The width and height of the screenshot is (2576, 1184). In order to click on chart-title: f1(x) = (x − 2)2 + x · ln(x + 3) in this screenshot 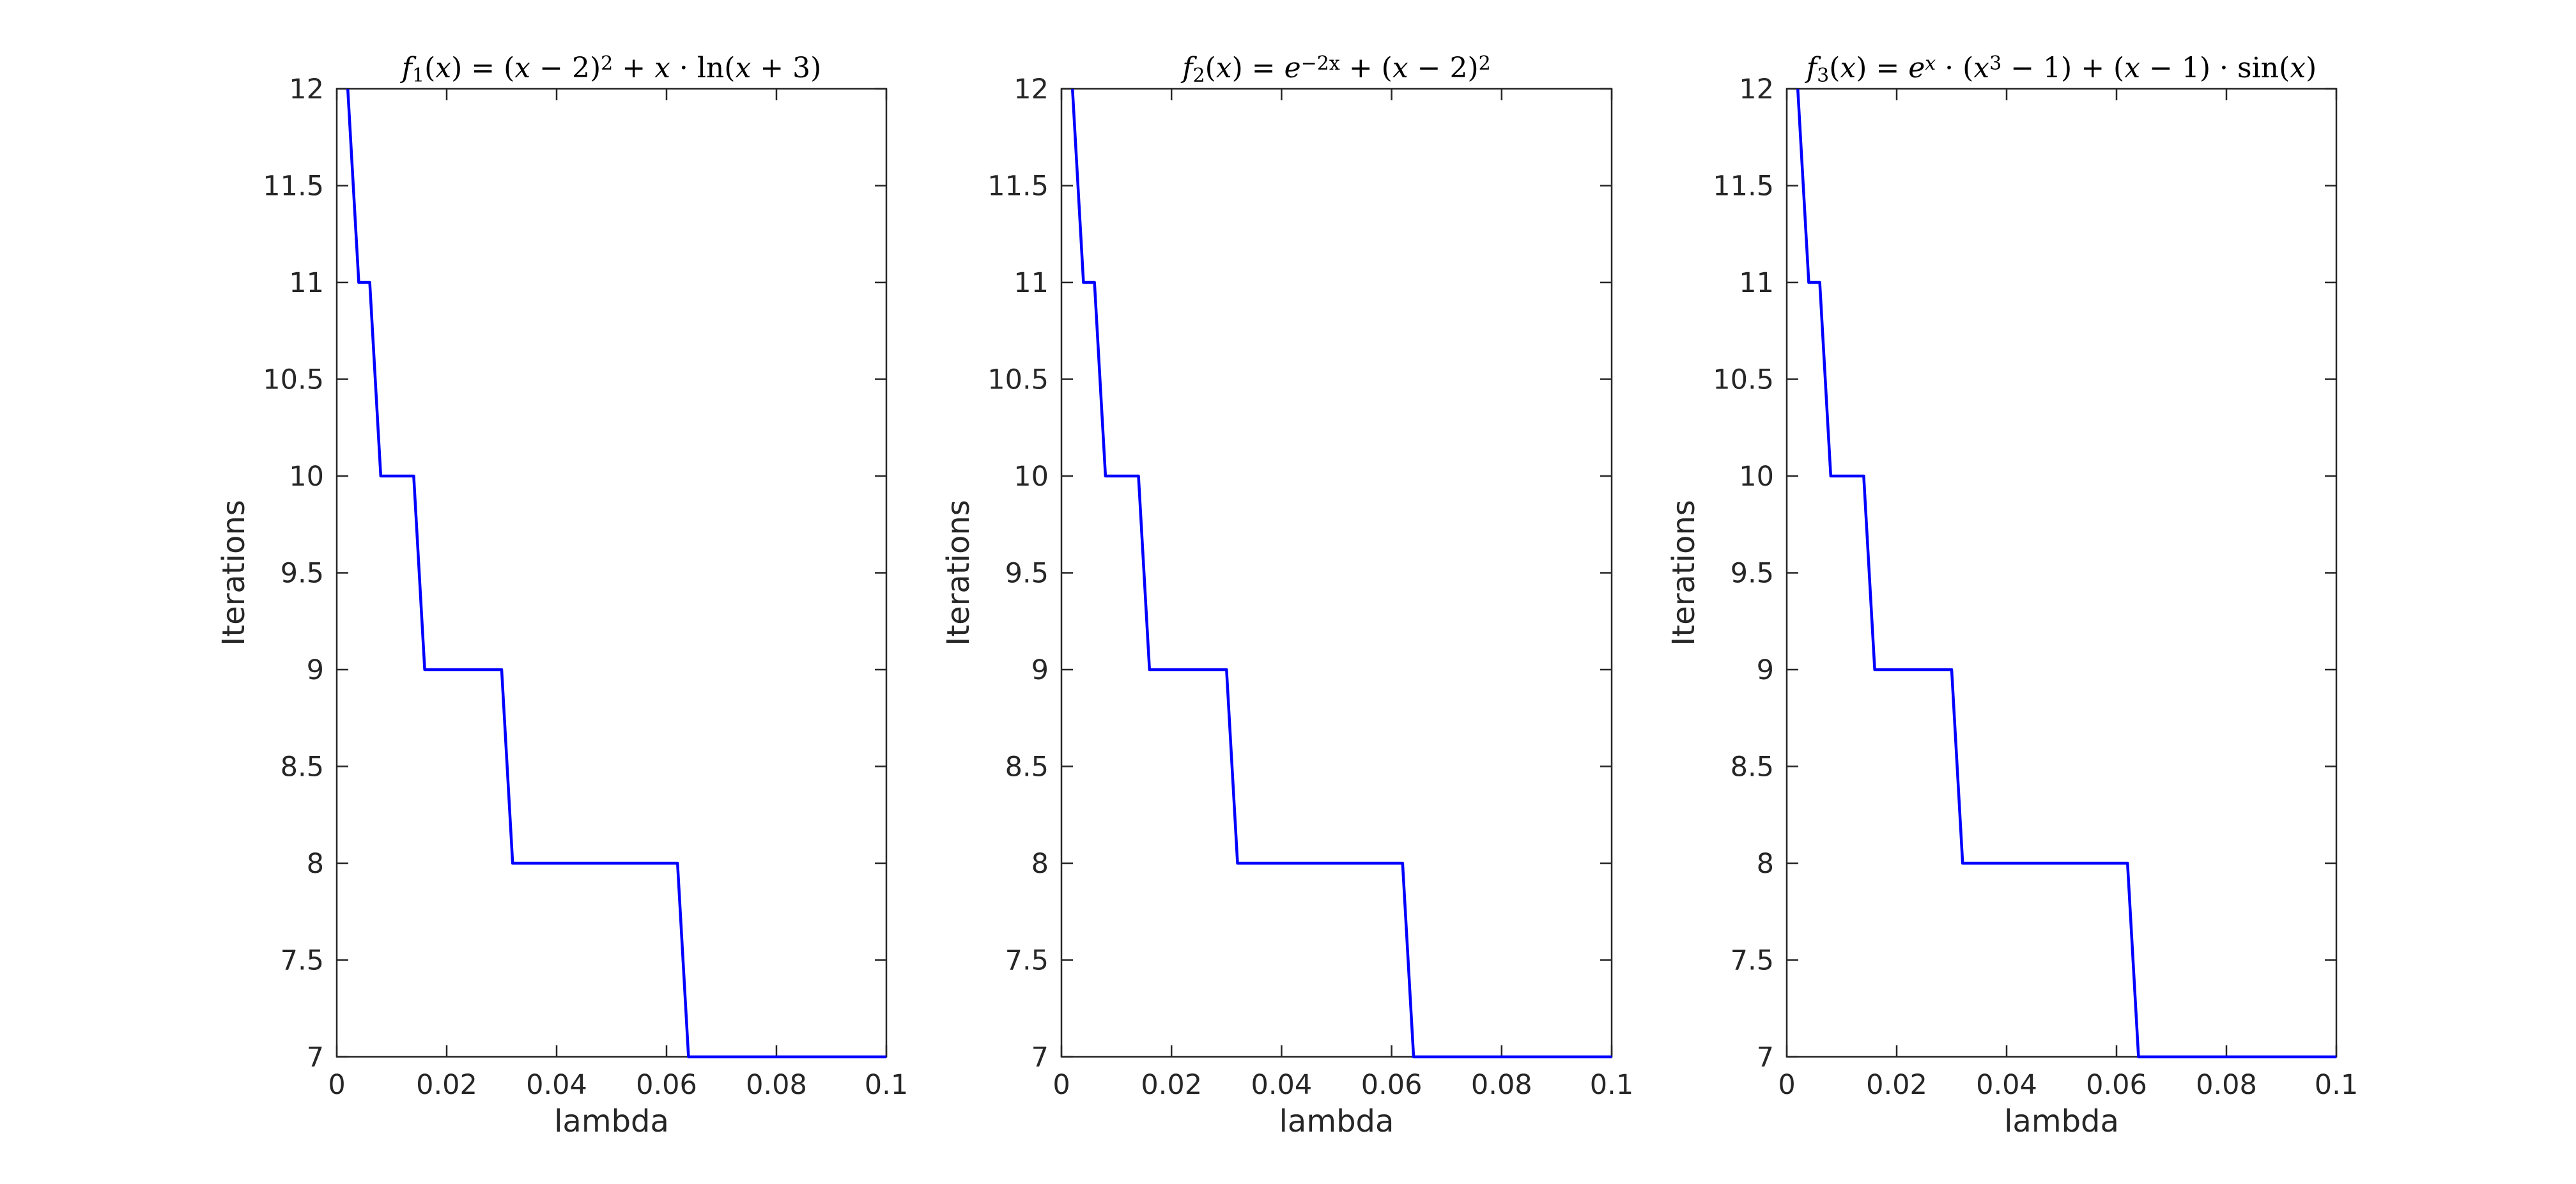, I will do `click(611, 69)`.